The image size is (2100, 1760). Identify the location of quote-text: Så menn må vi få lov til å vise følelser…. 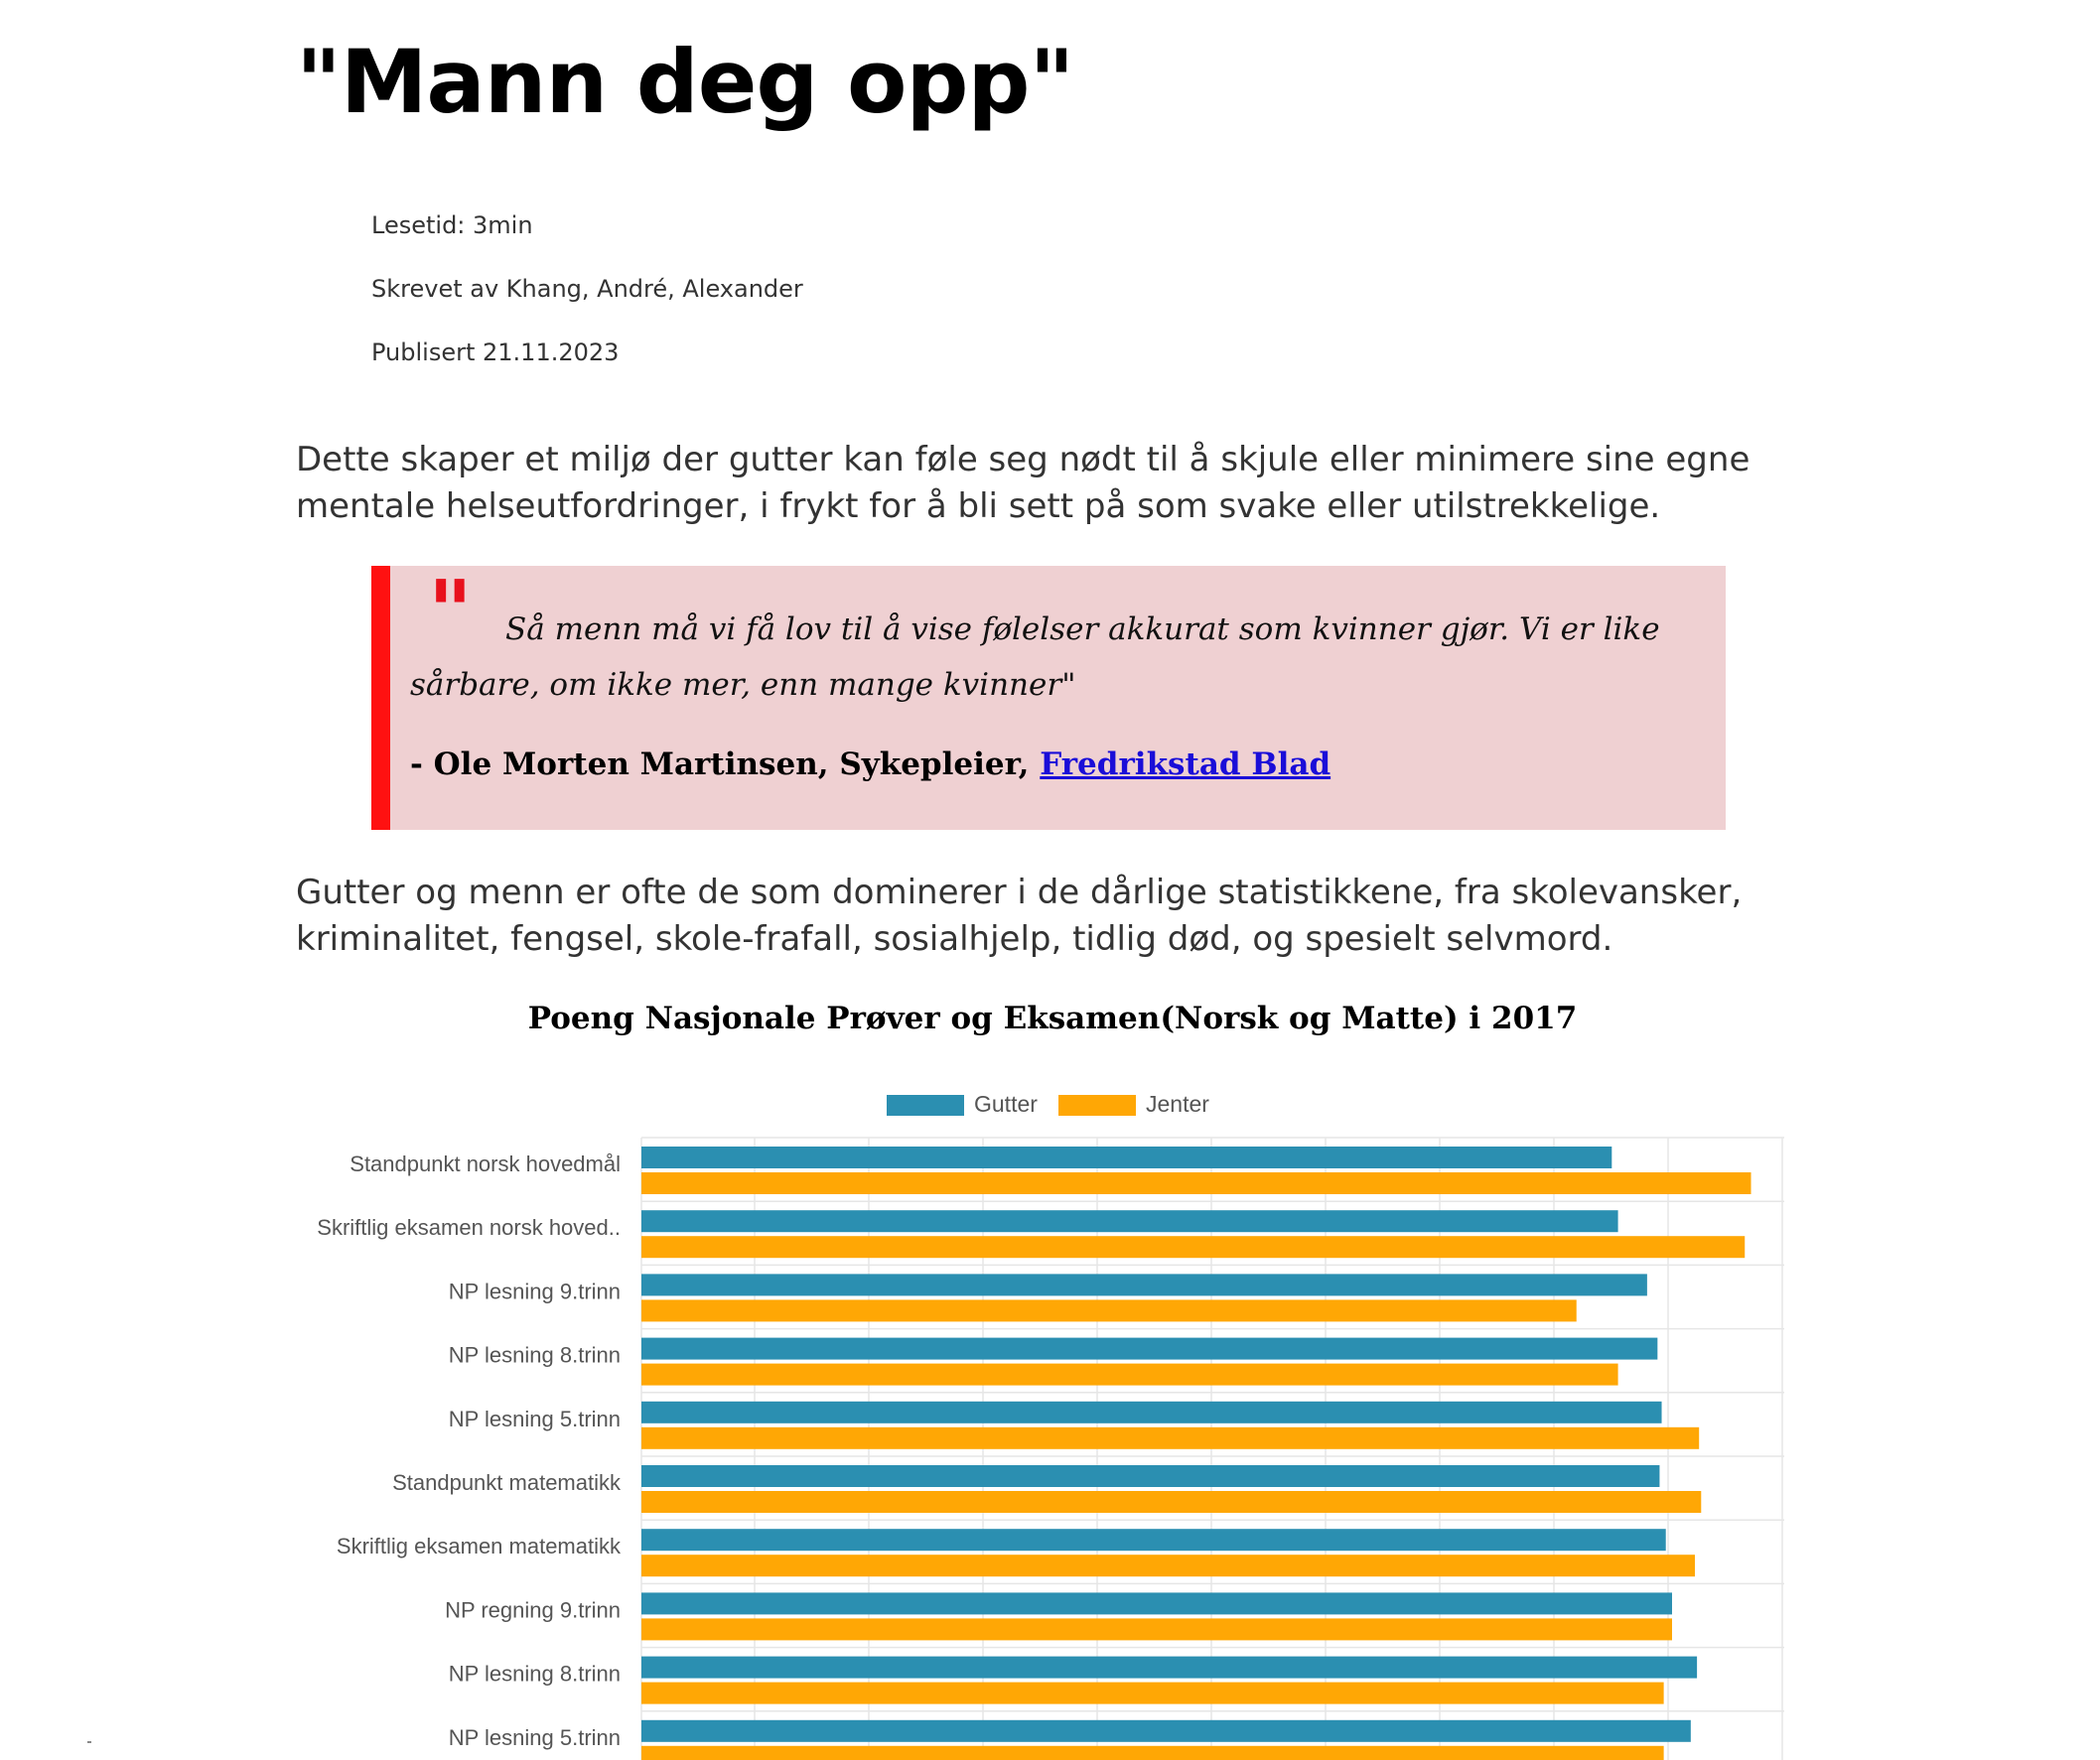
(1035, 657).